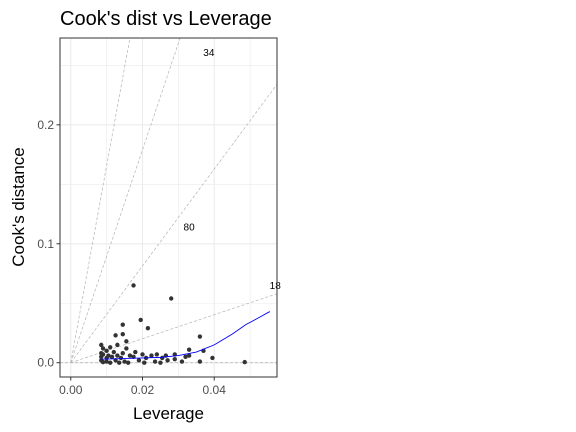 This screenshot has width=576, height=432. I want to click on point-label-80: 80, so click(190, 228).